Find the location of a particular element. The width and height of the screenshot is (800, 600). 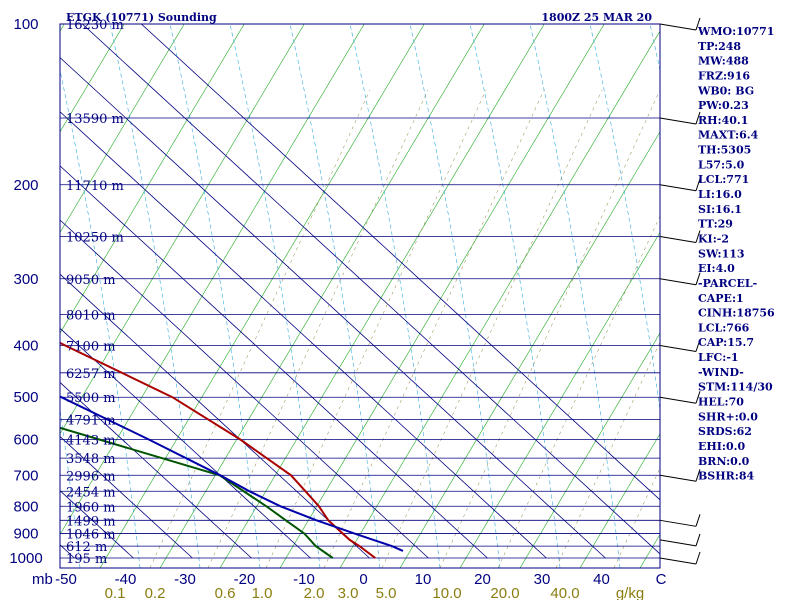

index-line: RH:40.1 is located at coordinates (723, 120).